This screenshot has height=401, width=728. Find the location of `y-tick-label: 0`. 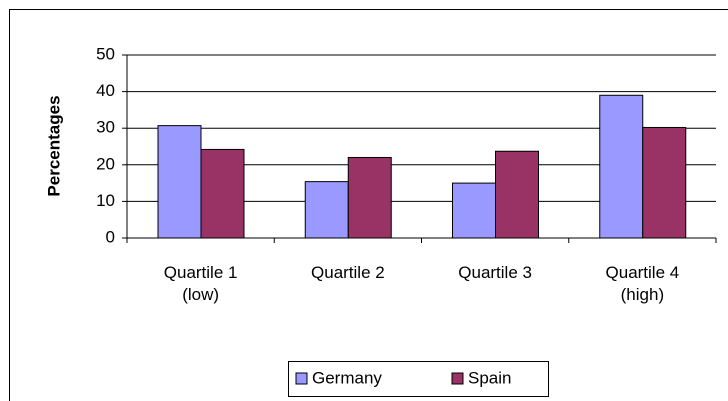

y-tick-label: 0 is located at coordinates (110, 236).